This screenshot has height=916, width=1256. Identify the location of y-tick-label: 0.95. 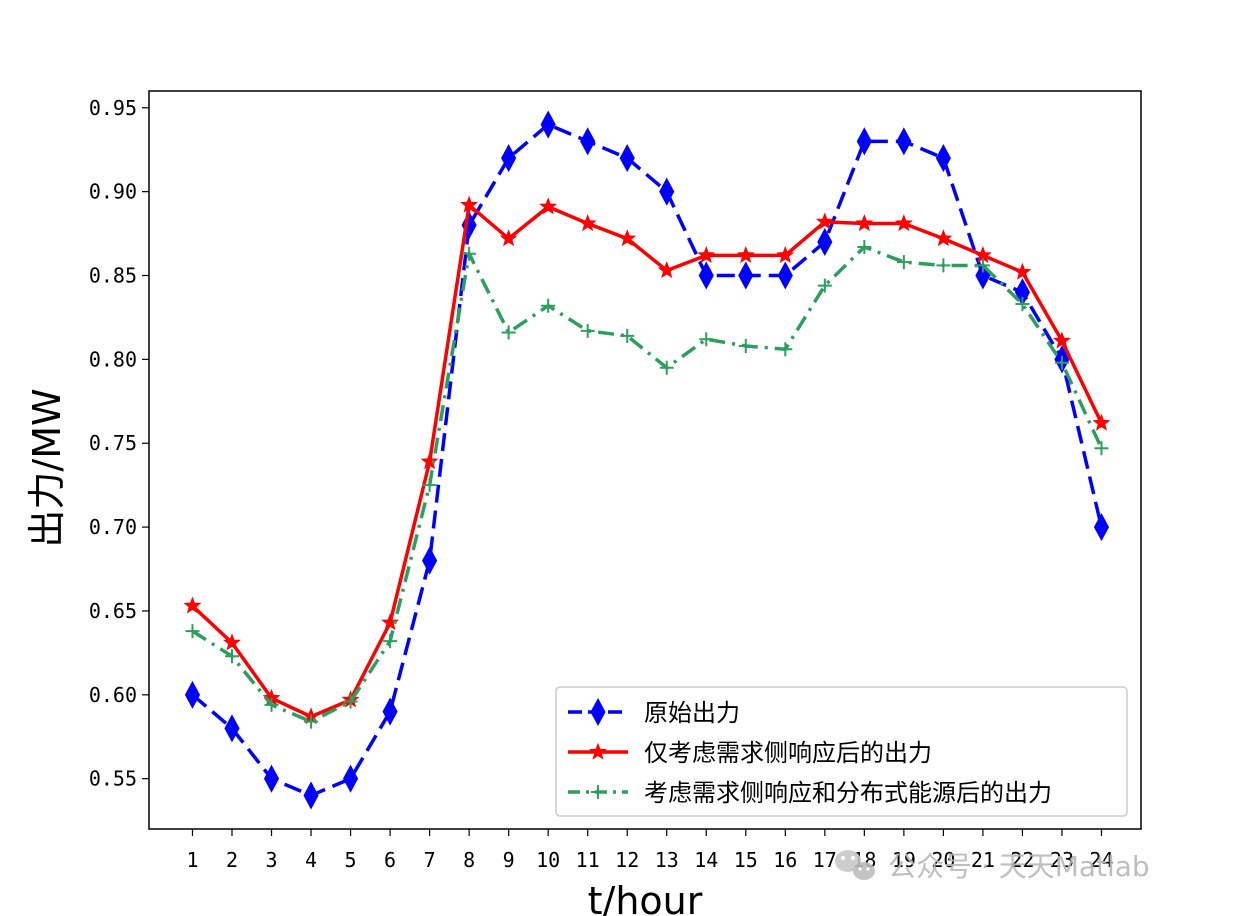
(113, 108).